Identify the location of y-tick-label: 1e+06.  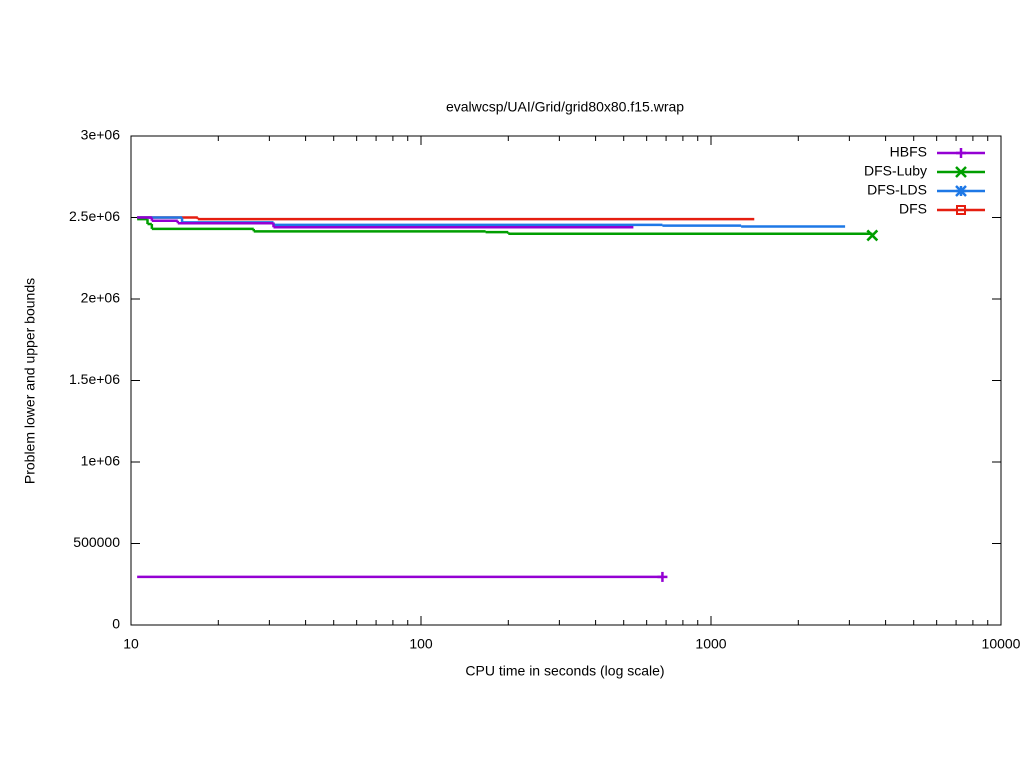
(101, 461).